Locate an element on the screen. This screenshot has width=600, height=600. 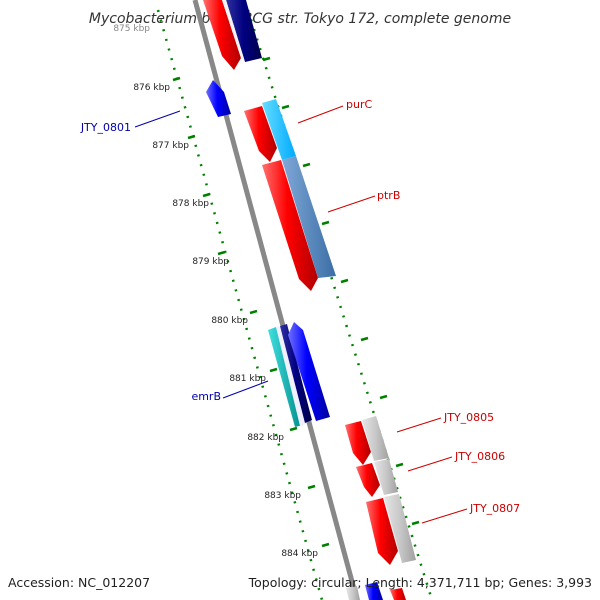
leader-ptrb is located at coordinates (351, 204).